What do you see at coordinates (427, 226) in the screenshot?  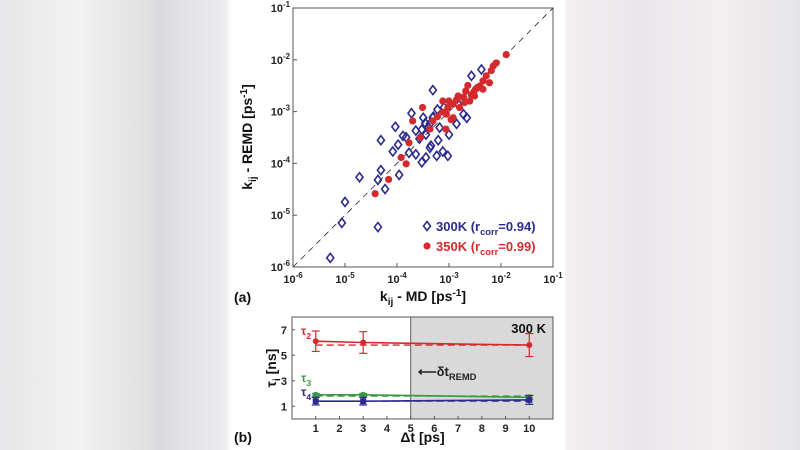 I see `legend-marker-300k` at bounding box center [427, 226].